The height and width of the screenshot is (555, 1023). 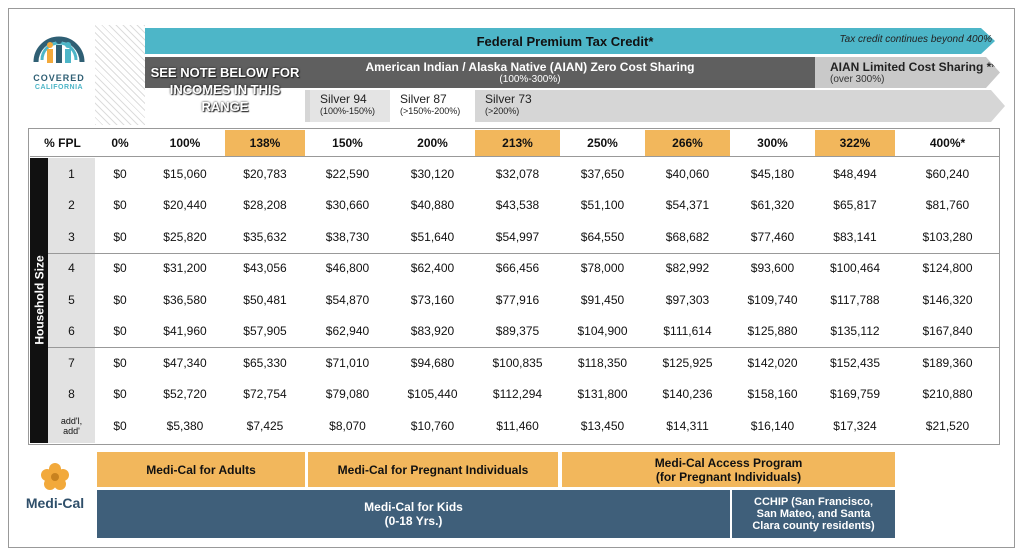 What do you see at coordinates (517, 205) in the screenshot?
I see `cell: $43,538` at bounding box center [517, 205].